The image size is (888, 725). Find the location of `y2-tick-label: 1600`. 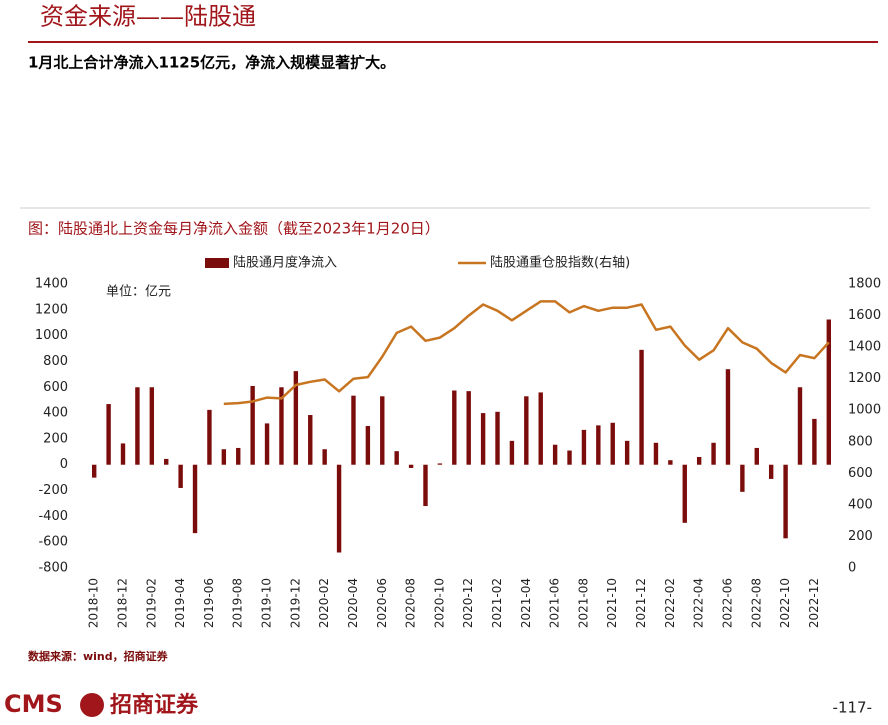

y2-tick-label: 1600 is located at coordinates (864, 315).